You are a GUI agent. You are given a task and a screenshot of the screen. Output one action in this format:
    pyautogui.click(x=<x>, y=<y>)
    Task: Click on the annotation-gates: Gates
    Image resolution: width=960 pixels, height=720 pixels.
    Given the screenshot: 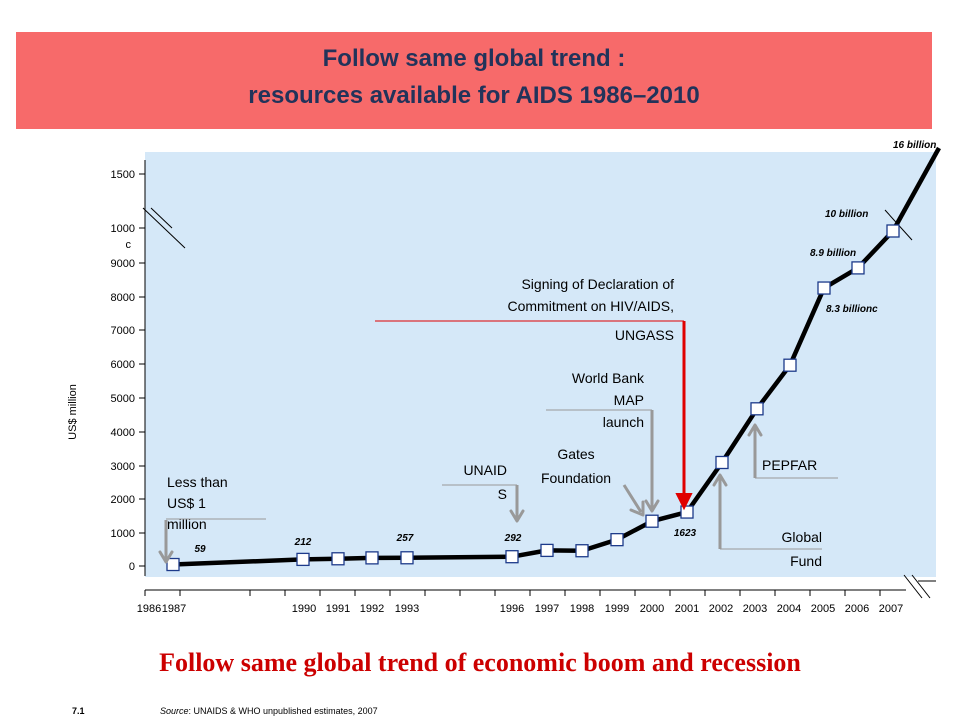 What is the action you would take?
    pyautogui.click(x=575, y=454)
    